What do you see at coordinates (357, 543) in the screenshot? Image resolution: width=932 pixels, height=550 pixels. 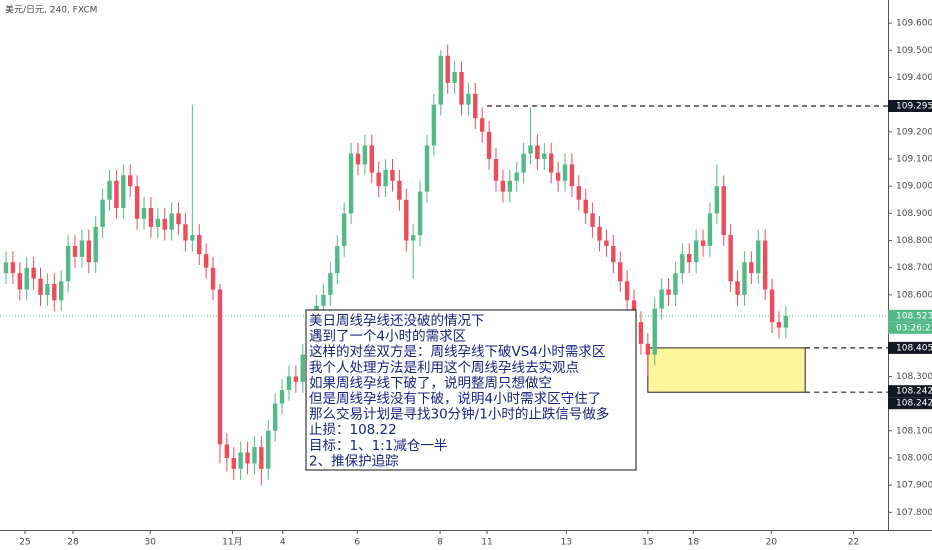 I see `x-tick-label: 6` at bounding box center [357, 543].